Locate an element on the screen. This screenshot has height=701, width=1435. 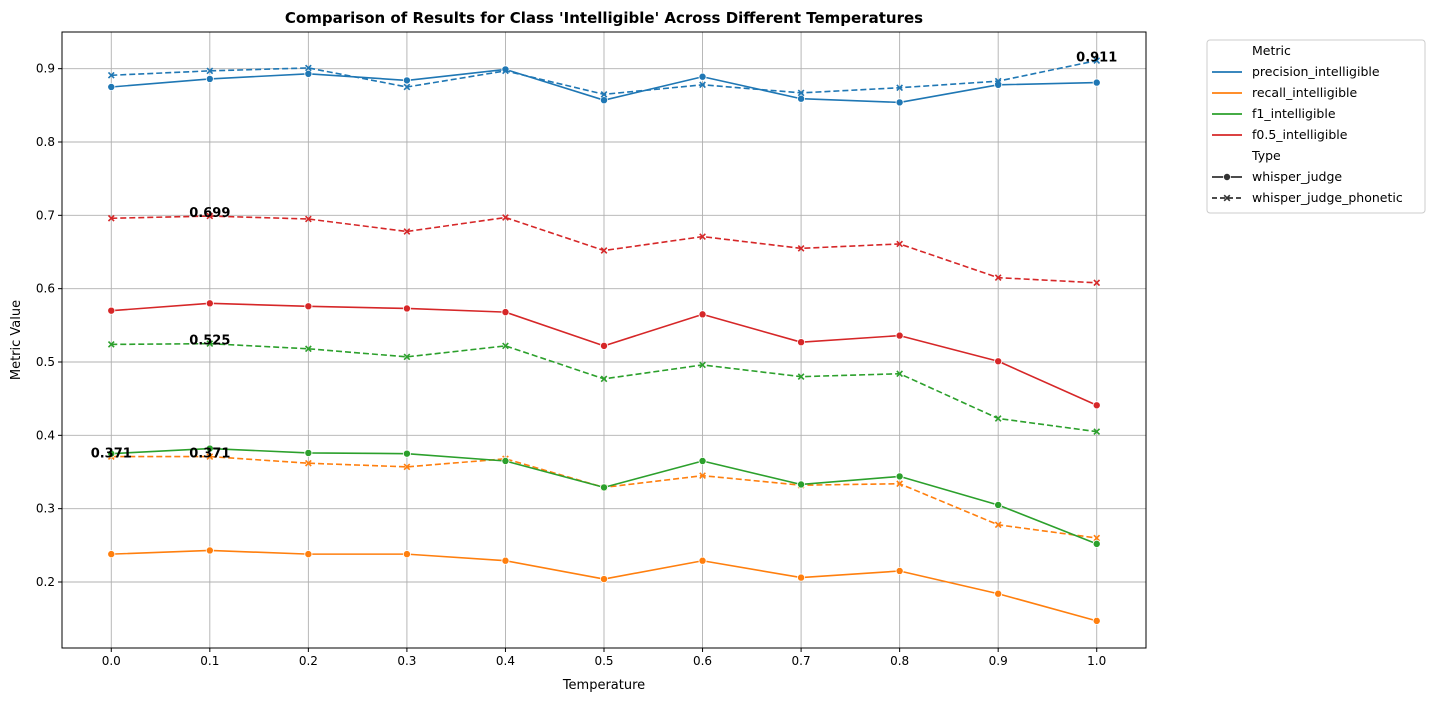
series-f0.5_intelligible-whisper_judge_phonetic is located at coordinates (604, 249).